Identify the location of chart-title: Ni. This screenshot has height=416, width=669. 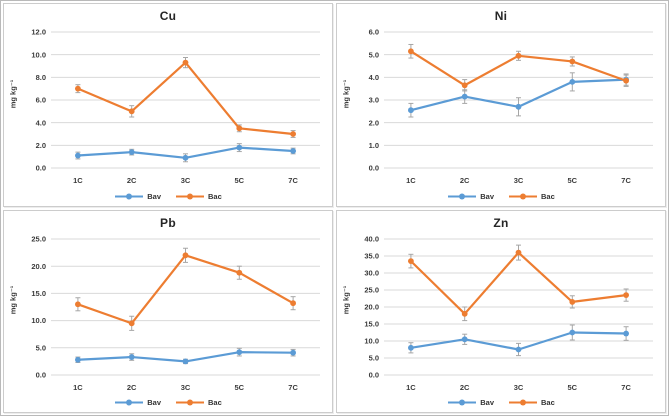
(501, 16).